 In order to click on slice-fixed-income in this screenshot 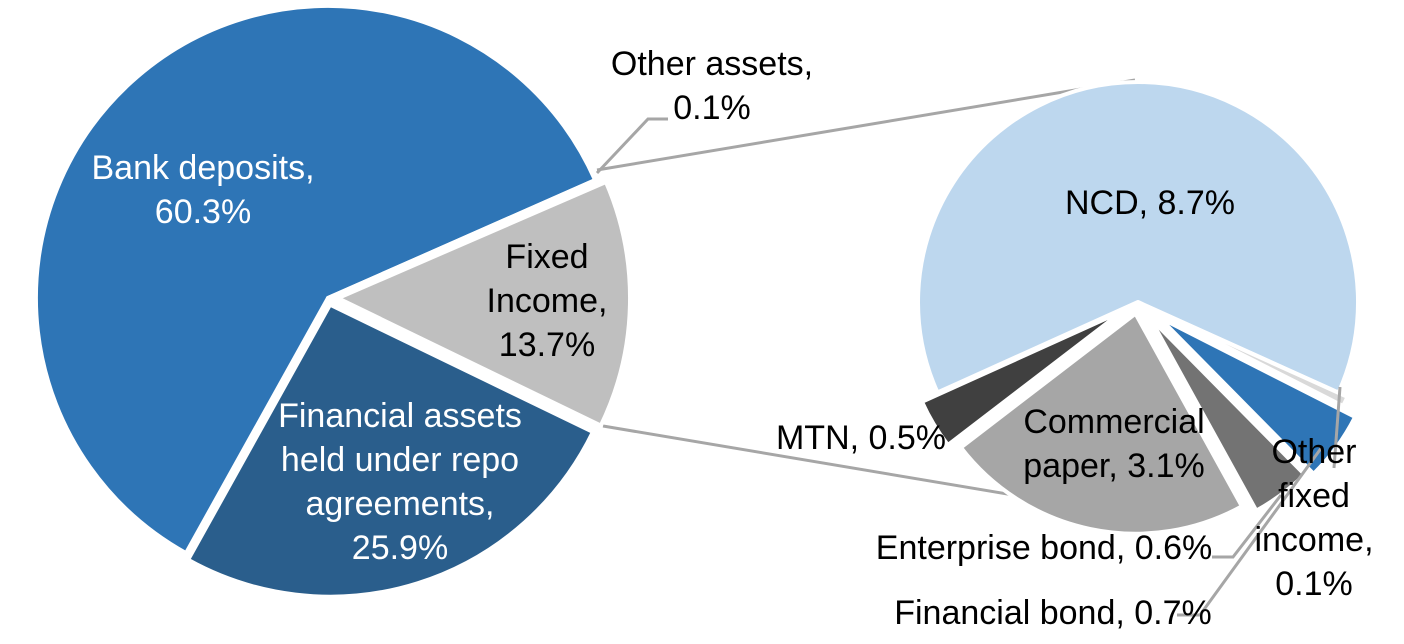, I will do `click(484, 304)`.